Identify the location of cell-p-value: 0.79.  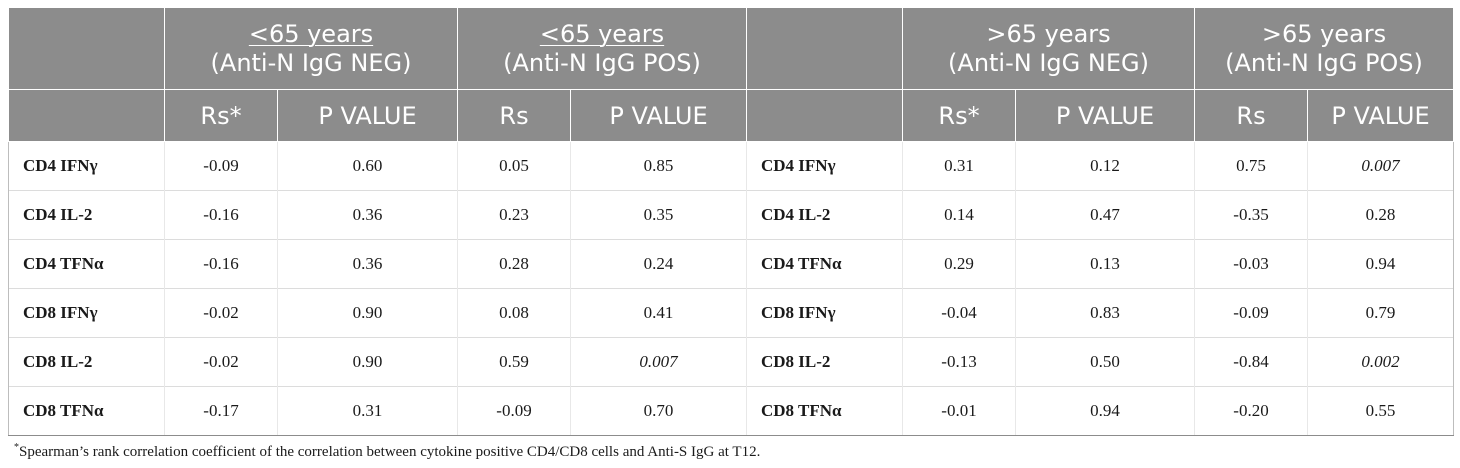
(1380, 313).